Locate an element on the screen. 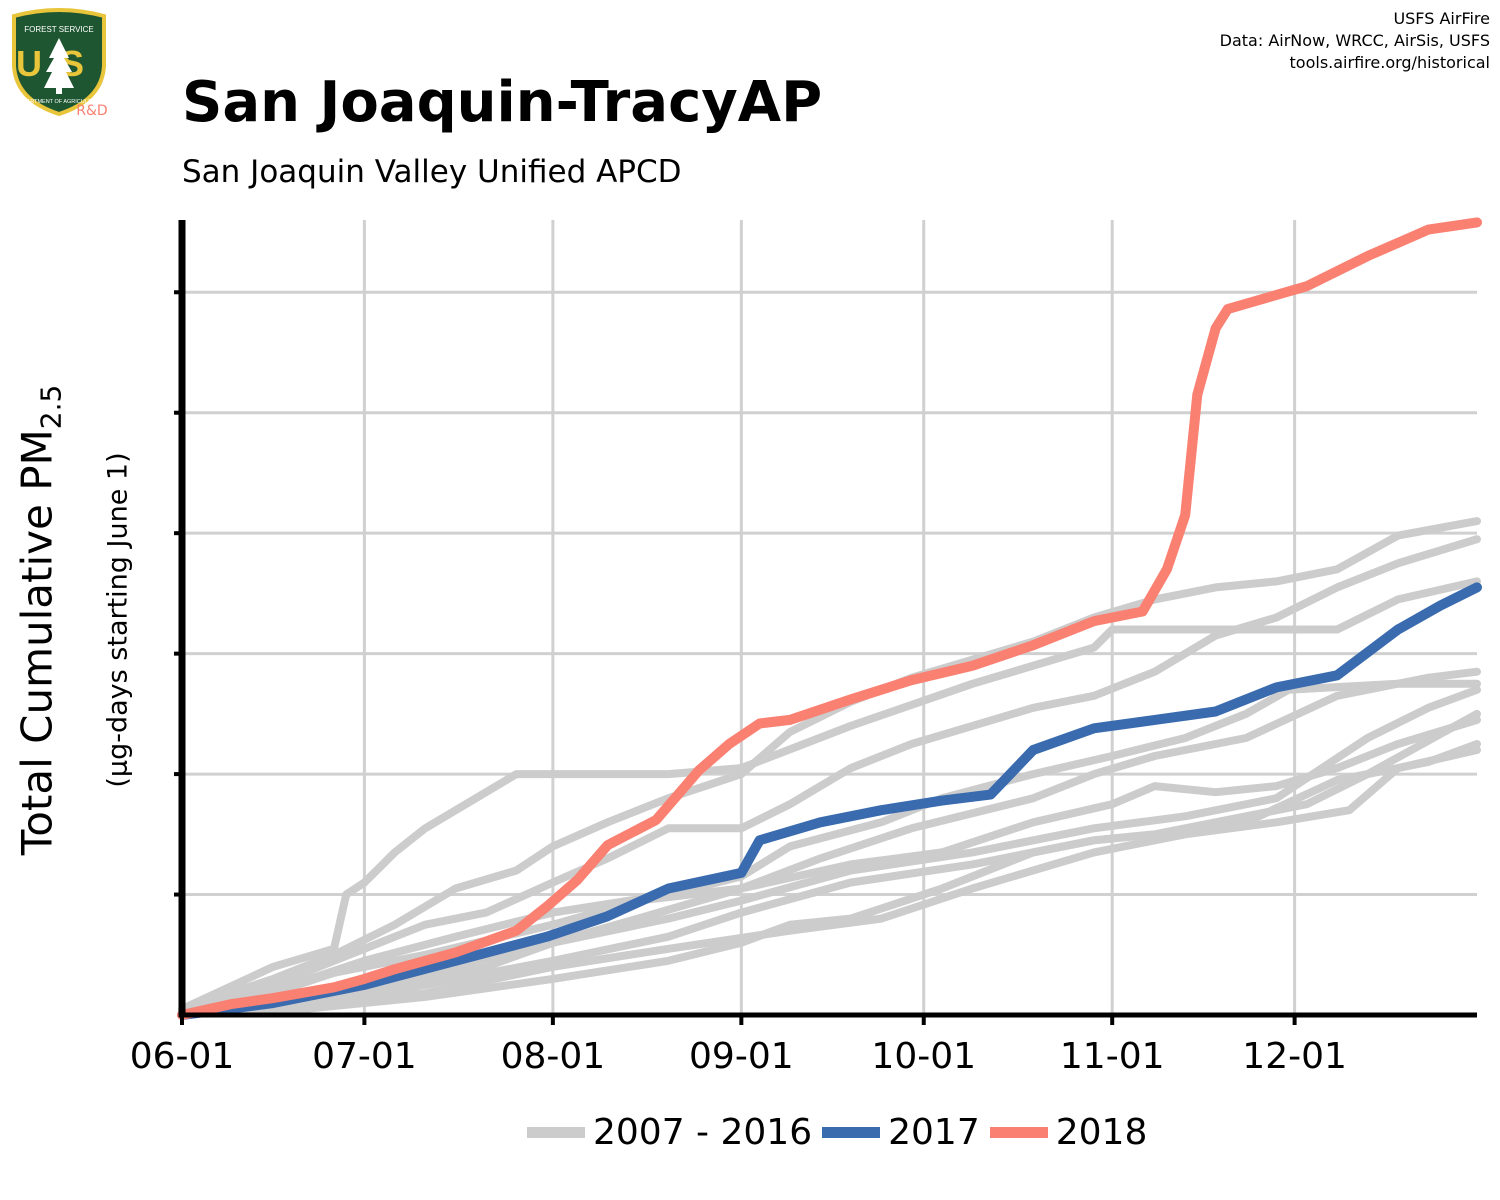  legend: 2007 - 2016 2017 2018 is located at coordinates (842, 1132).